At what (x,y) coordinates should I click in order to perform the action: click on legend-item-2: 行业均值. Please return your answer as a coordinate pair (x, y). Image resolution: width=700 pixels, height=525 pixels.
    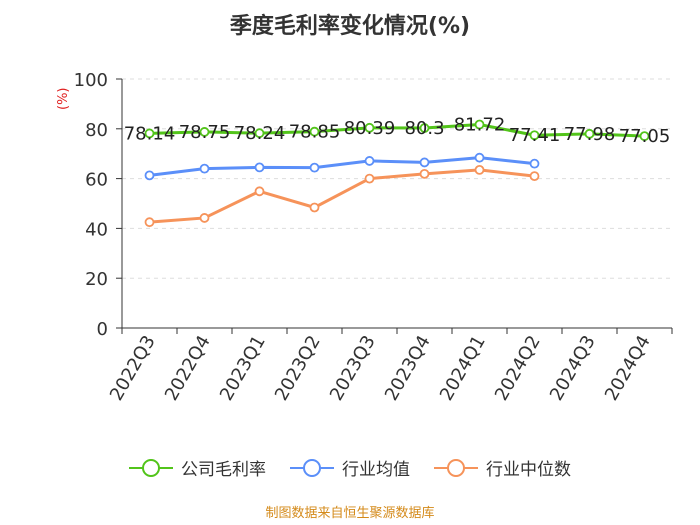
    Looking at the image, I should click on (350, 467).